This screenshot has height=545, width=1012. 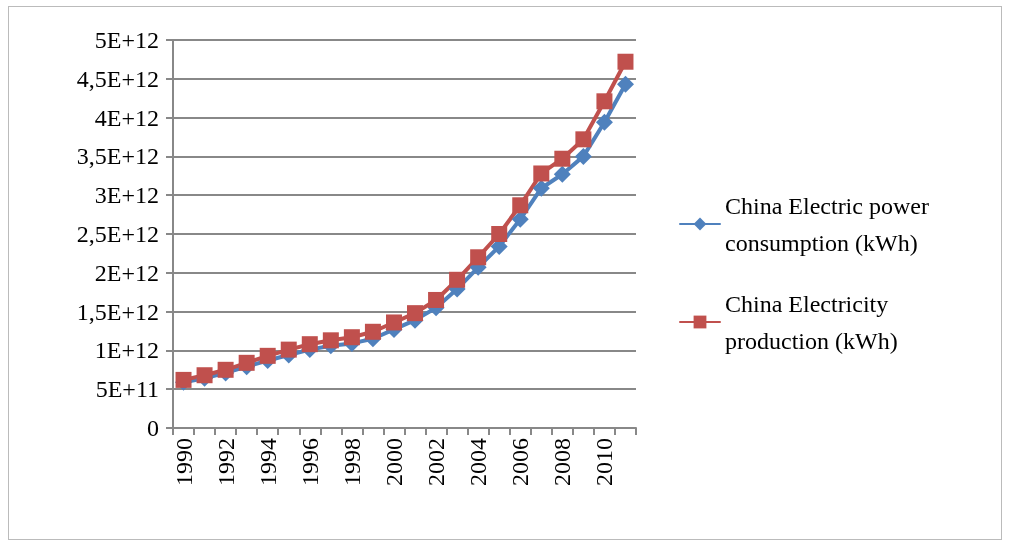 What do you see at coordinates (126, 40) in the screenshot?
I see `y-tick-label: 5E+12` at bounding box center [126, 40].